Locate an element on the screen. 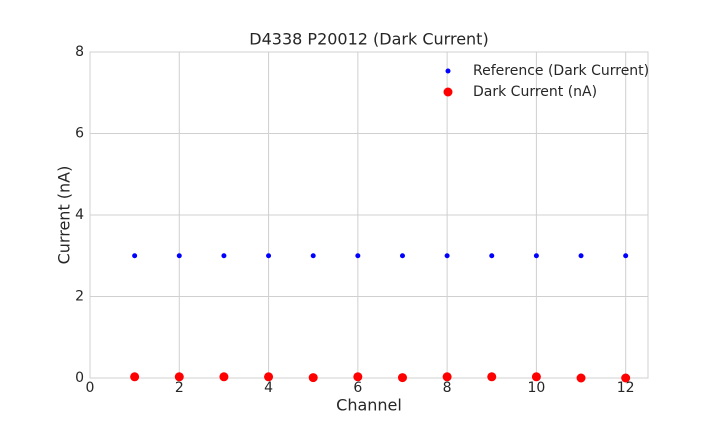 The image size is (720, 432). y-tick-label: 0 is located at coordinates (79, 378).